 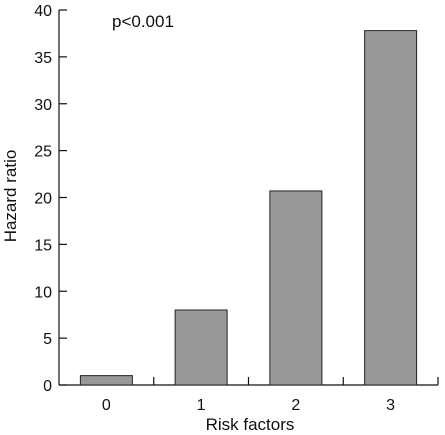 I want to click on y-tick-label: 35, so click(x=43, y=58).